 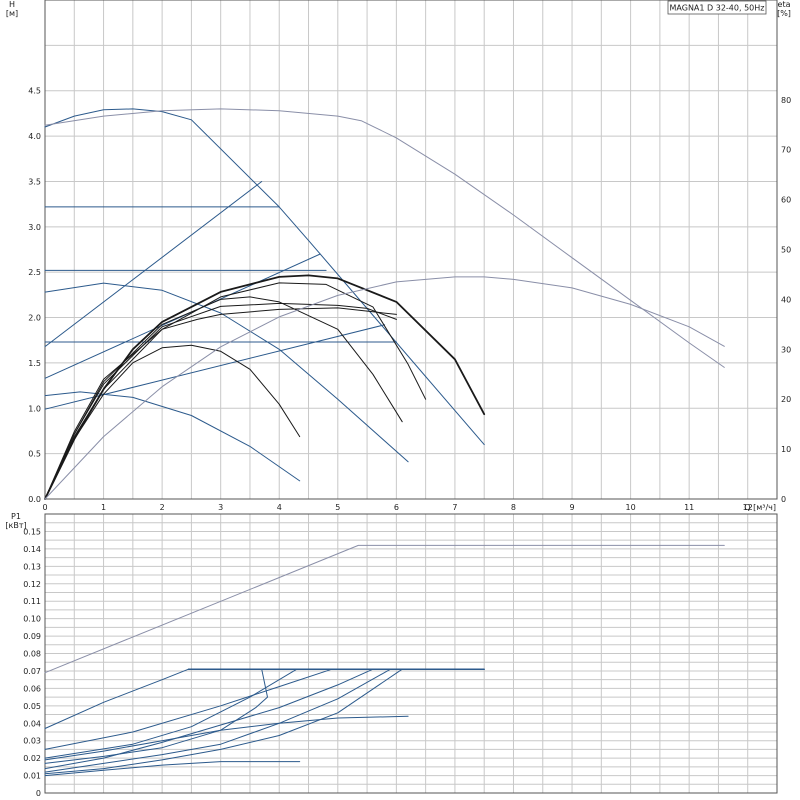 What do you see at coordinates (786, 150) in the screenshot?
I see `y2-tick-label: 70` at bounding box center [786, 150].